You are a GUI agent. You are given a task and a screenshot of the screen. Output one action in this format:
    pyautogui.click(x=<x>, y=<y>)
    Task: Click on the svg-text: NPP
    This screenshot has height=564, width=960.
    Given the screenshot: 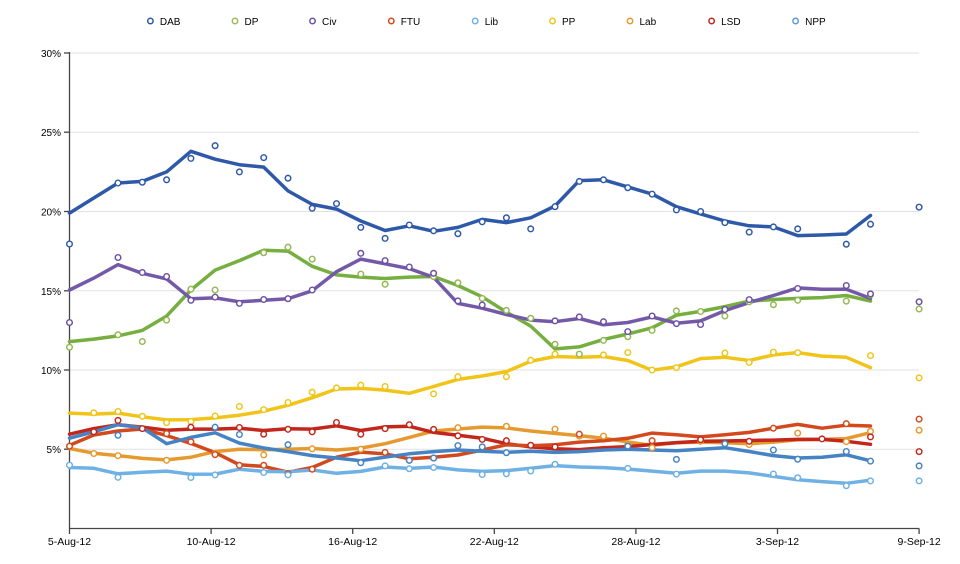 What is the action you would take?
    pyautogui.click(x=815, y=22)
    